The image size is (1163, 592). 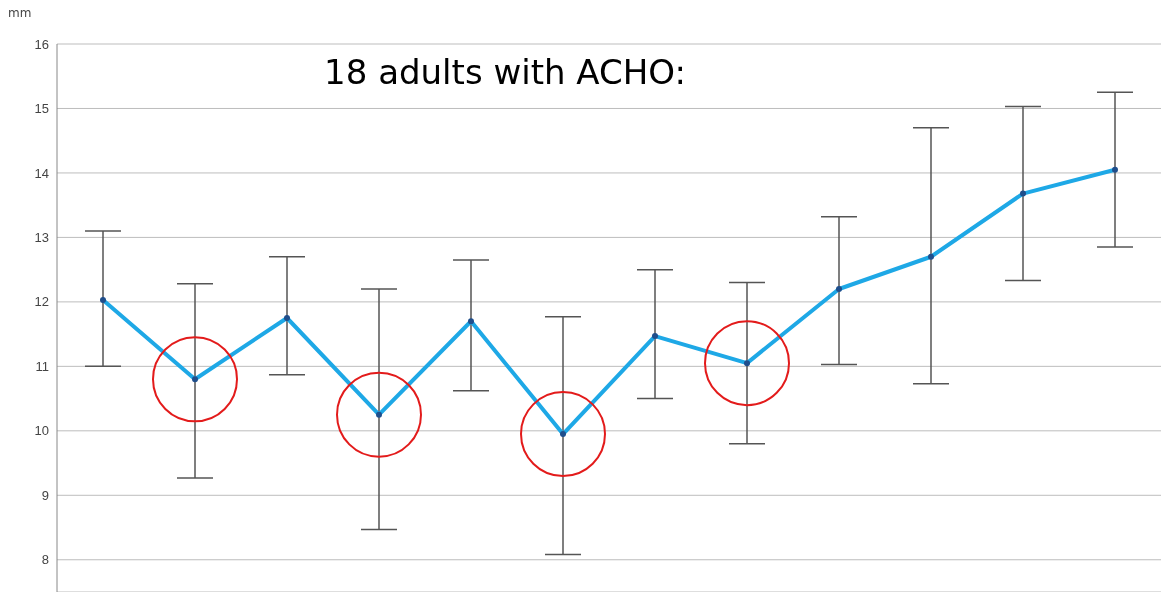 What do you see at coordinates (41, 44) in the screenshot?
I see `y-tick-label: 16` at bounding box center [41, 44].